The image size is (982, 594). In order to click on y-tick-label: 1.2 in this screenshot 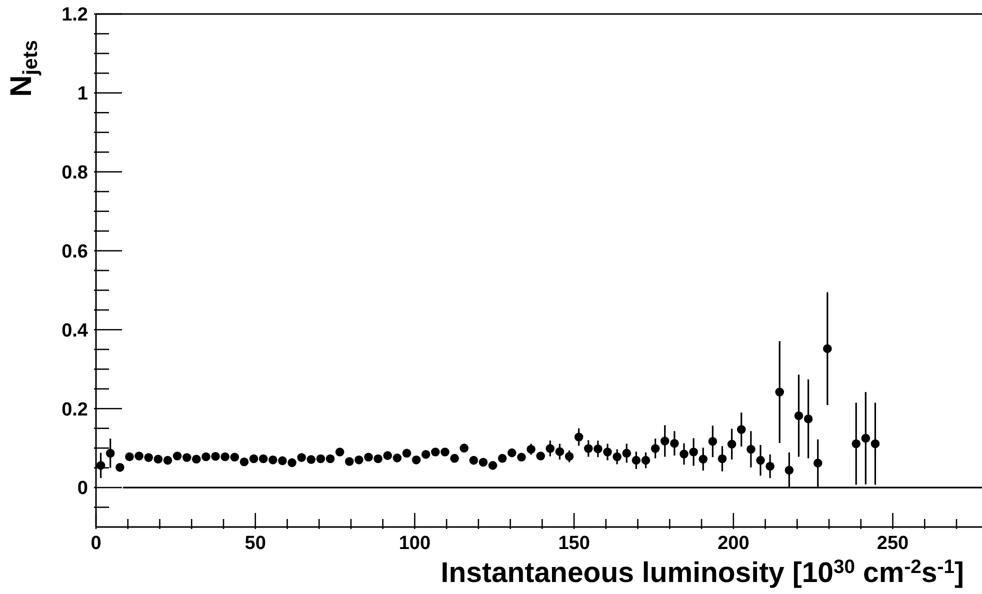, I will do `click(75, 15)`.